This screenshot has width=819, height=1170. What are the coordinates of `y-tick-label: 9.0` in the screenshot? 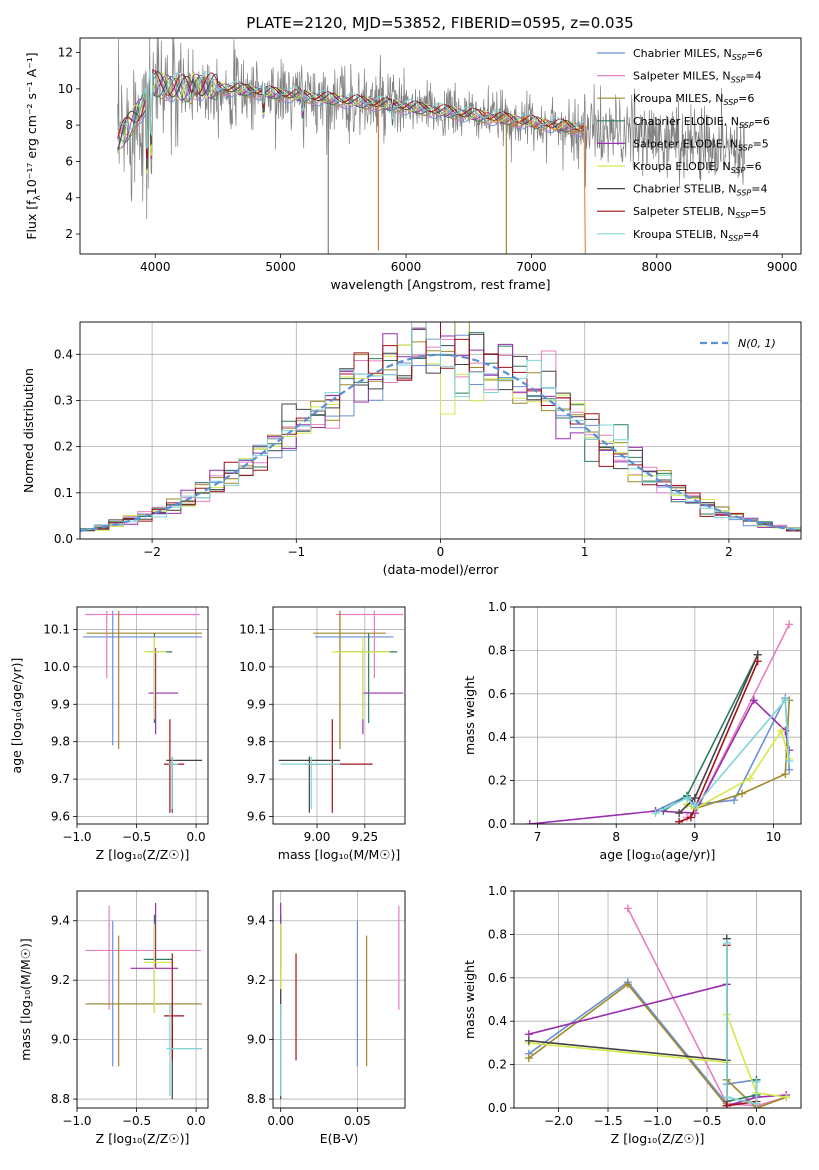 It's located at (256, 1040).